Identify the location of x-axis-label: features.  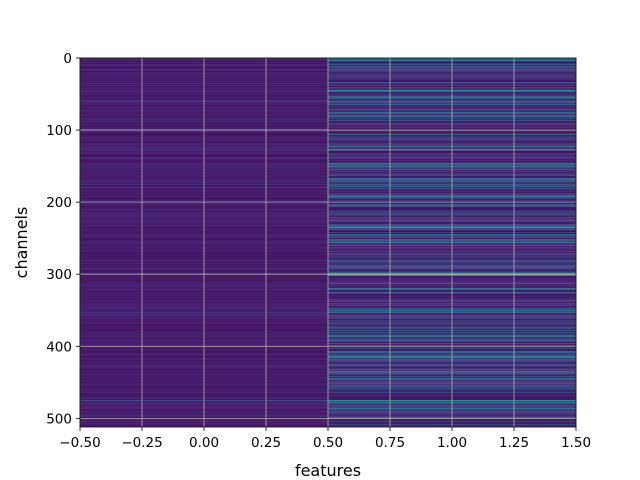
(328, 470).